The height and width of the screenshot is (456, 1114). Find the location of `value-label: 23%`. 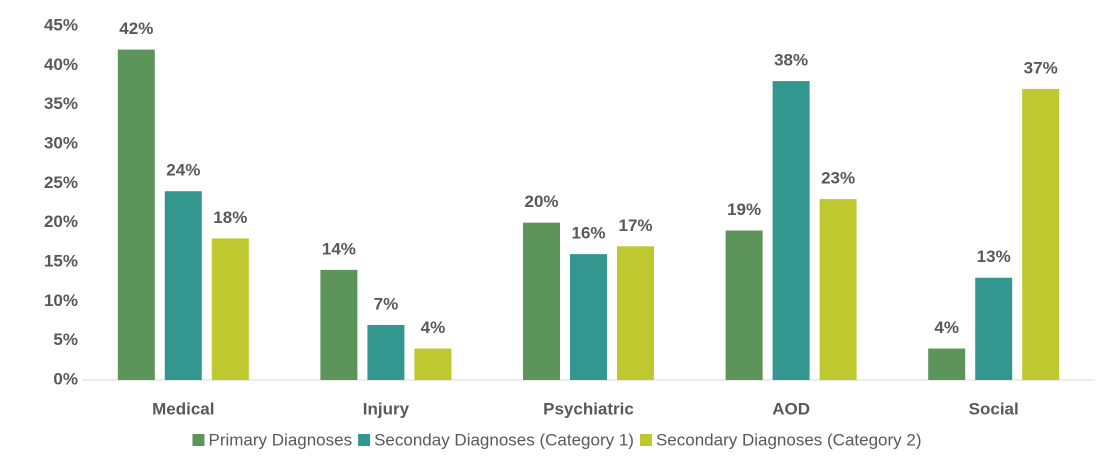

value-label: 23% is located at coordinates (838, 178).